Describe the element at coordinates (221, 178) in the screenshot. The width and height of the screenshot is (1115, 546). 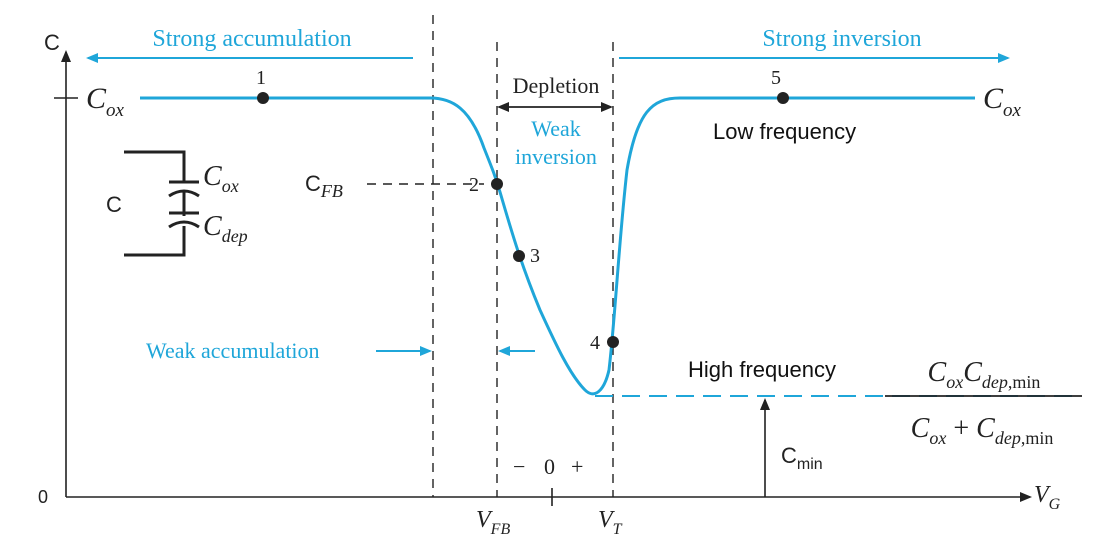
I see `circuit-cox-label: Cox` at that location.